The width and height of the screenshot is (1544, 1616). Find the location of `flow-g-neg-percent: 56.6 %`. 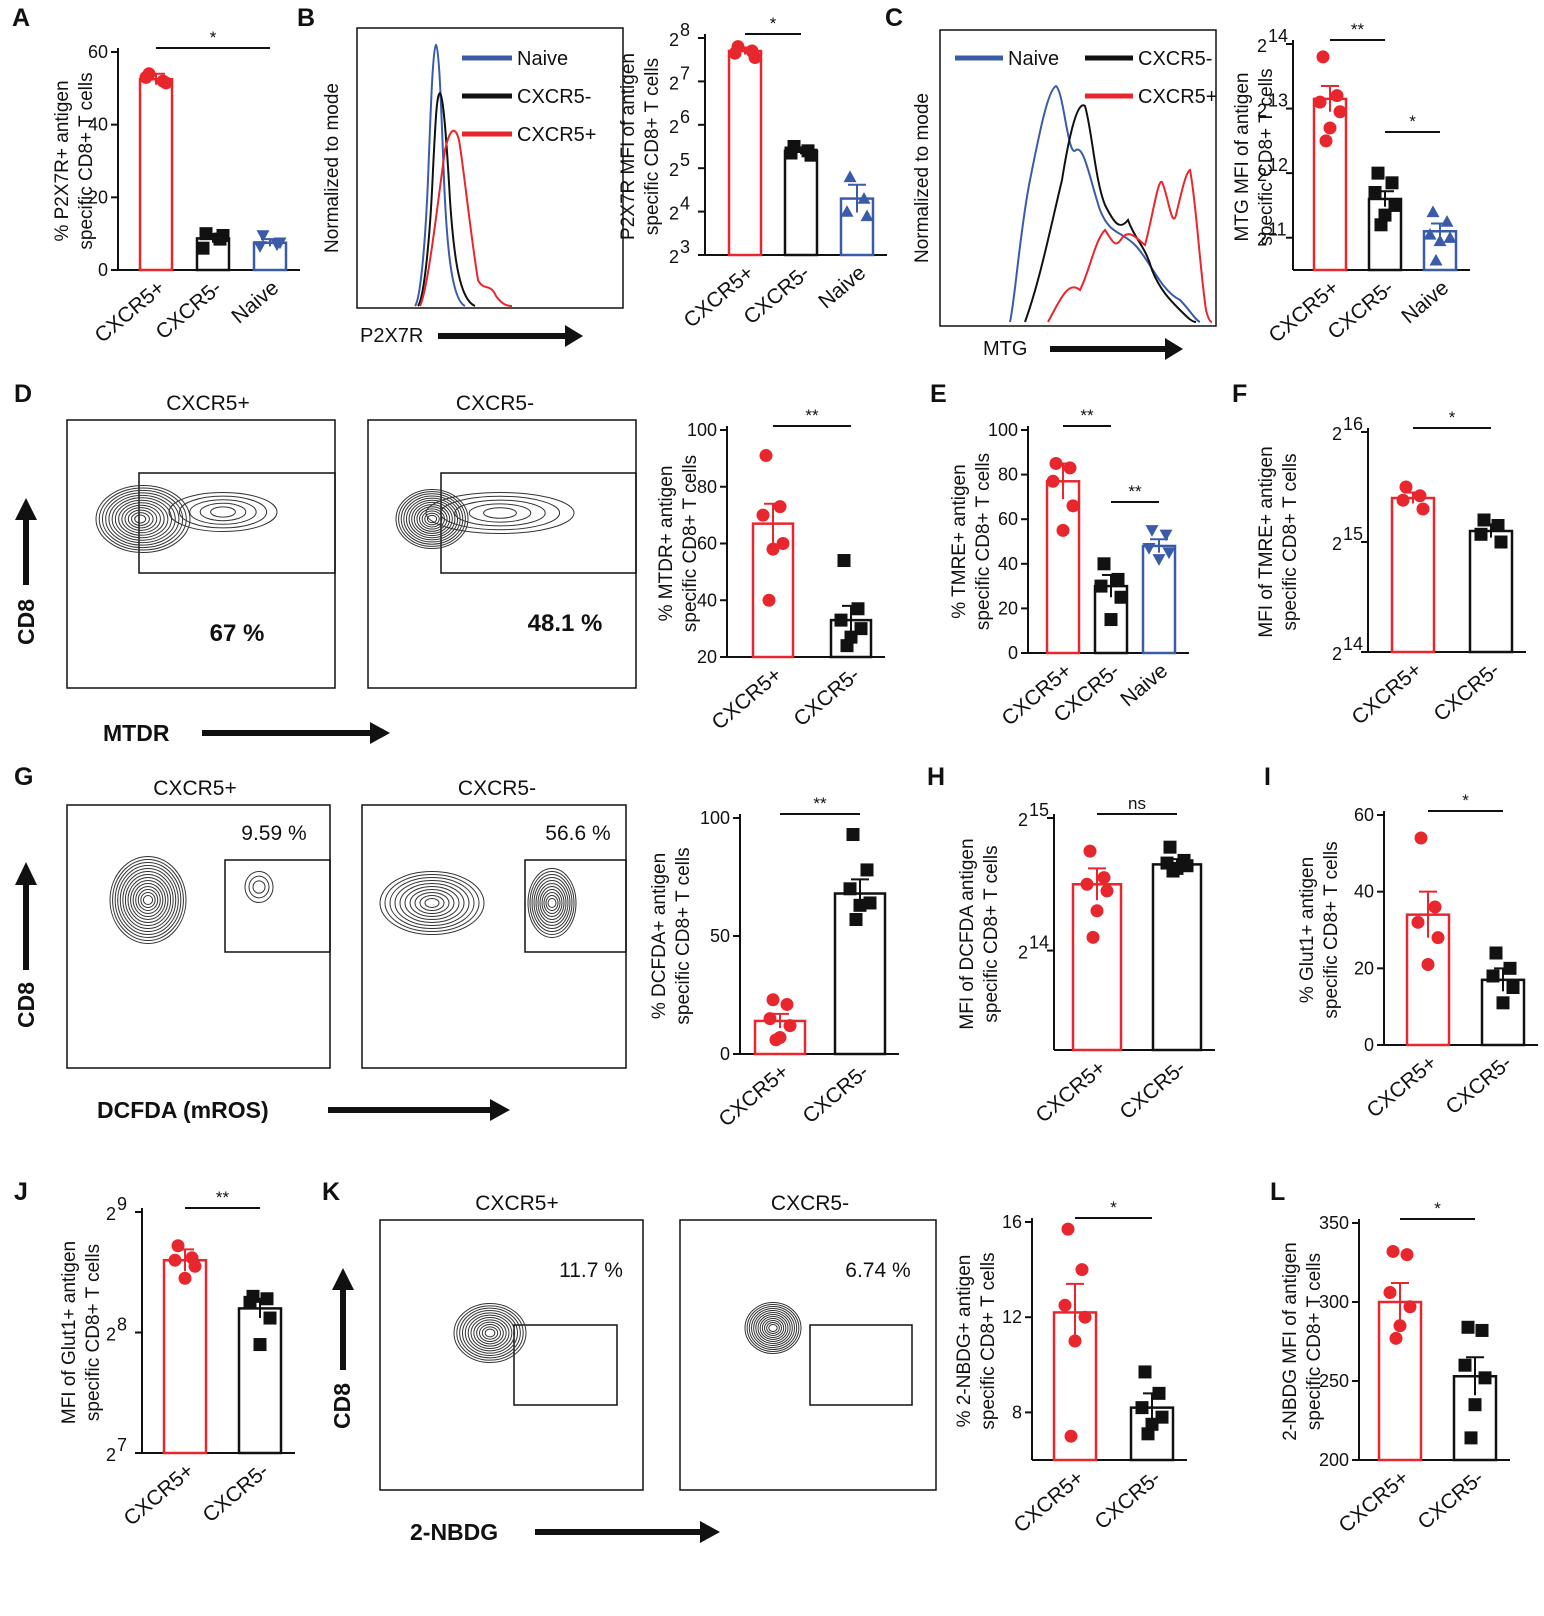

flow-g-neg-percent: 56.6 % is located at coordinates (577, 833).